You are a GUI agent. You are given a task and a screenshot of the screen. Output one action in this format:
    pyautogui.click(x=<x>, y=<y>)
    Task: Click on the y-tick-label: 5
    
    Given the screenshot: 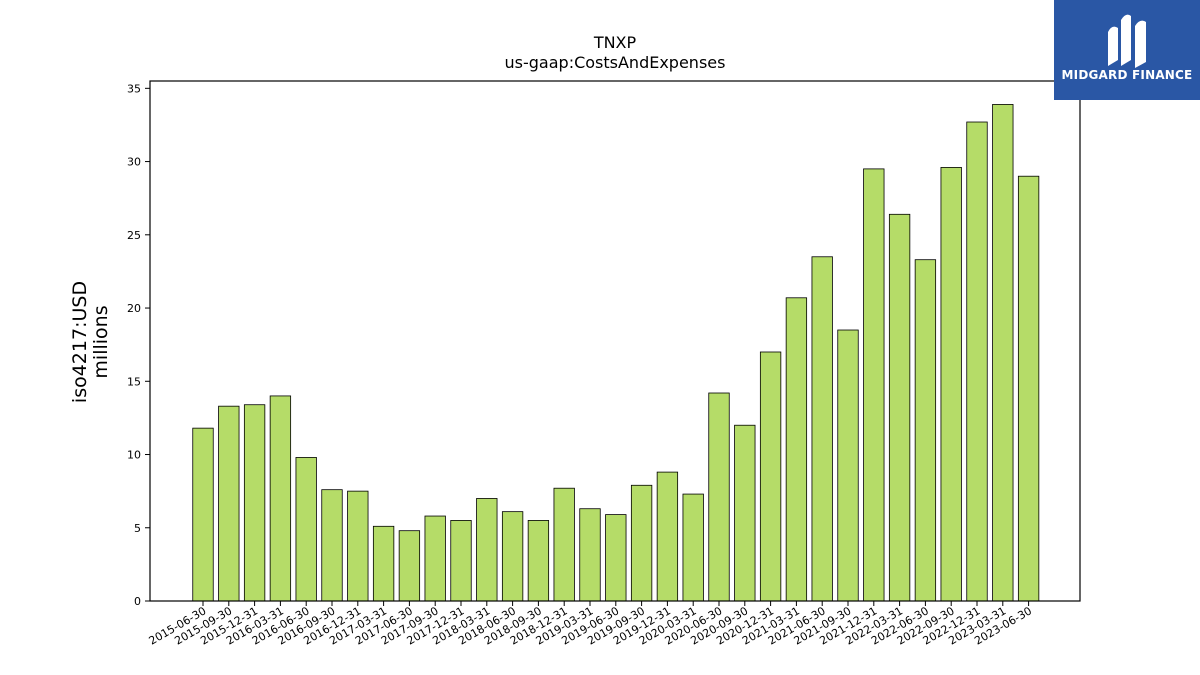 What is the action you would take?
    pyautogui.click(x=137, y=528)
    